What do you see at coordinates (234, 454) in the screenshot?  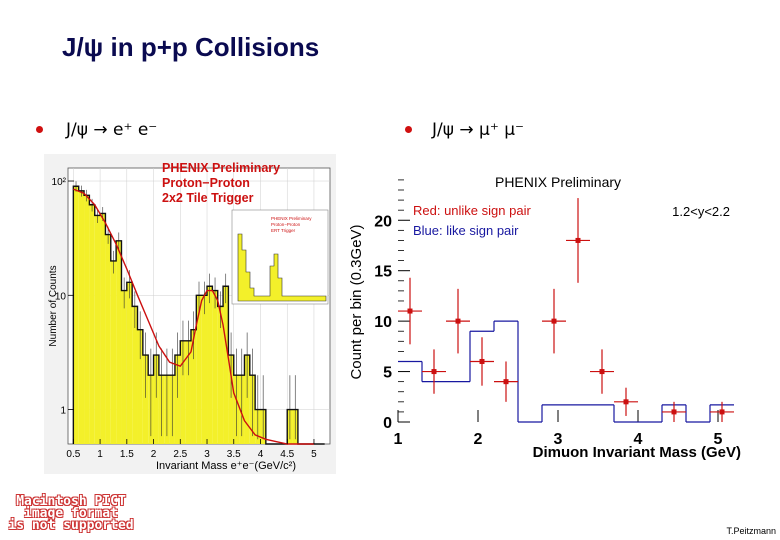 I see `left-x-tick-label: 3.5` at bounding box center [234, 454].